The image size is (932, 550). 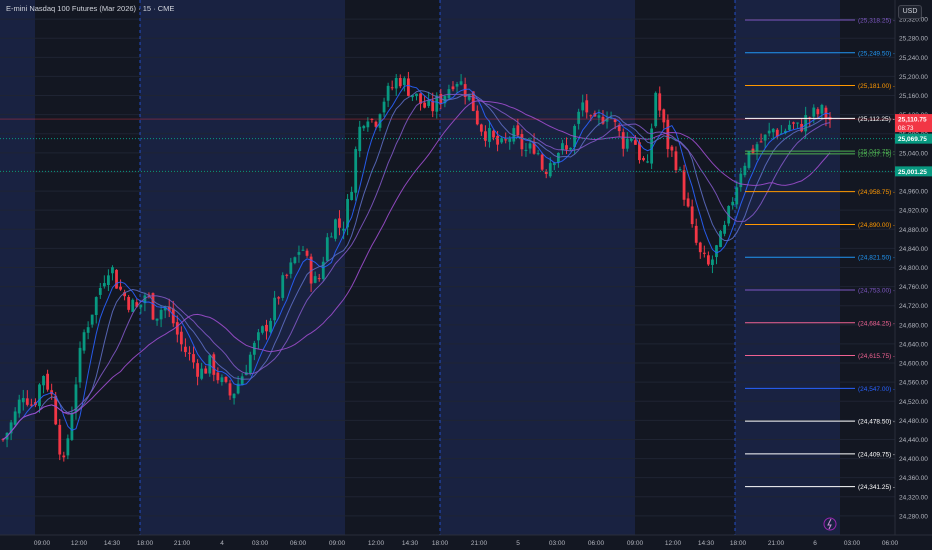 What do you see at coordinates (910, 12) in the screenshot?
I see `currency-button: USD` at bounding box center [910, 12].